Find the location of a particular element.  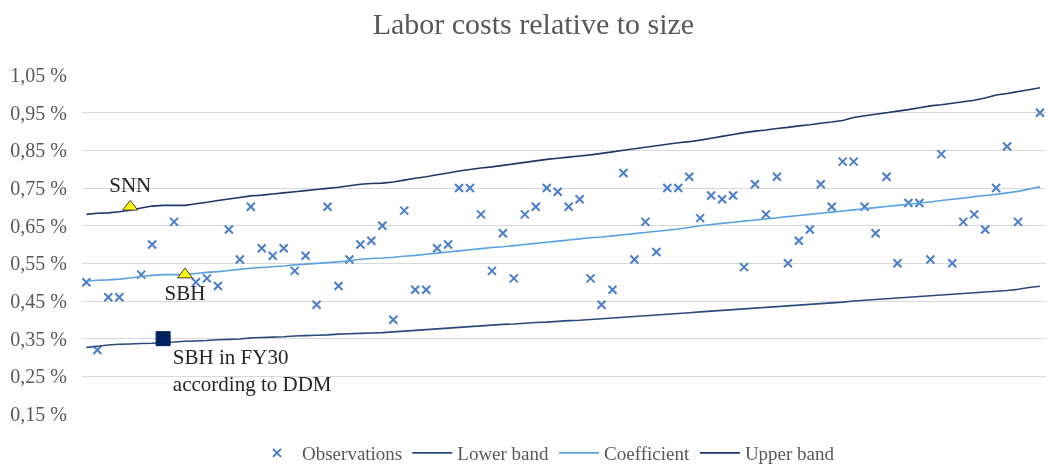

legend-label: Coefficient is located at coordinates (647, 454).